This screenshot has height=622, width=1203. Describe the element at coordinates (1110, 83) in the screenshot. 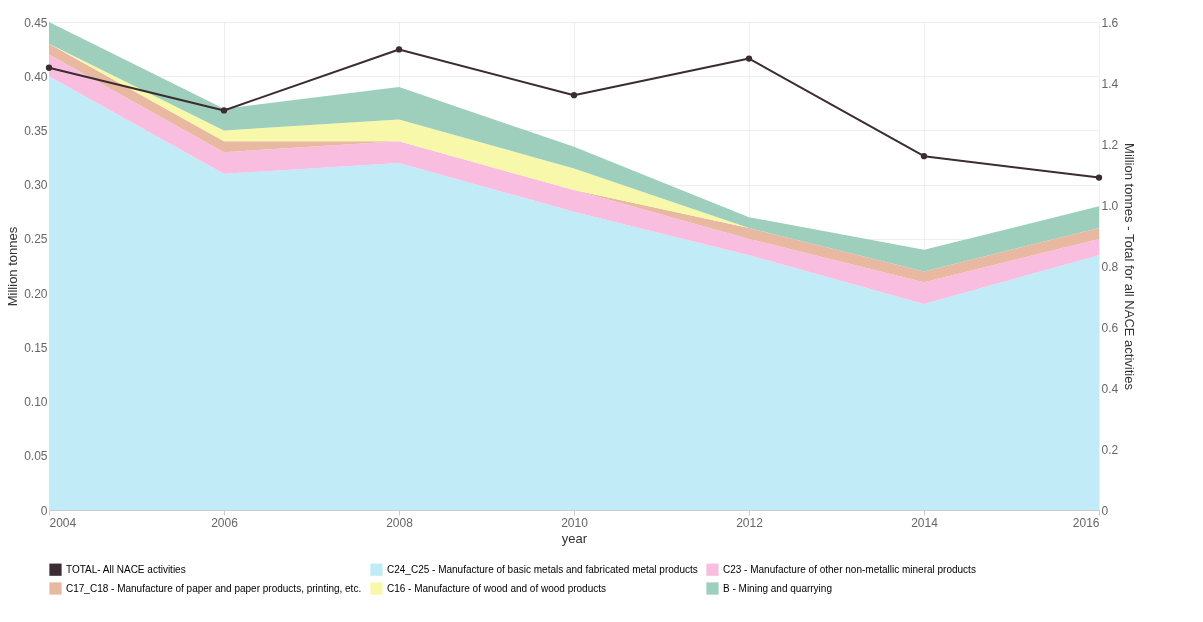

I see `y2-tick-label: 1.4` at that location.